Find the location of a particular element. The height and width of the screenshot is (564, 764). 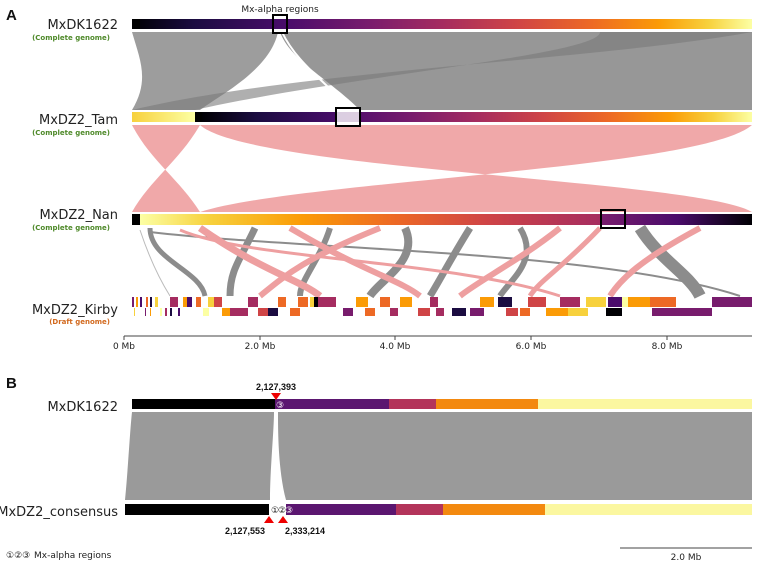

genome-bar-mxdk1622 is located at coordinates (442, 24).